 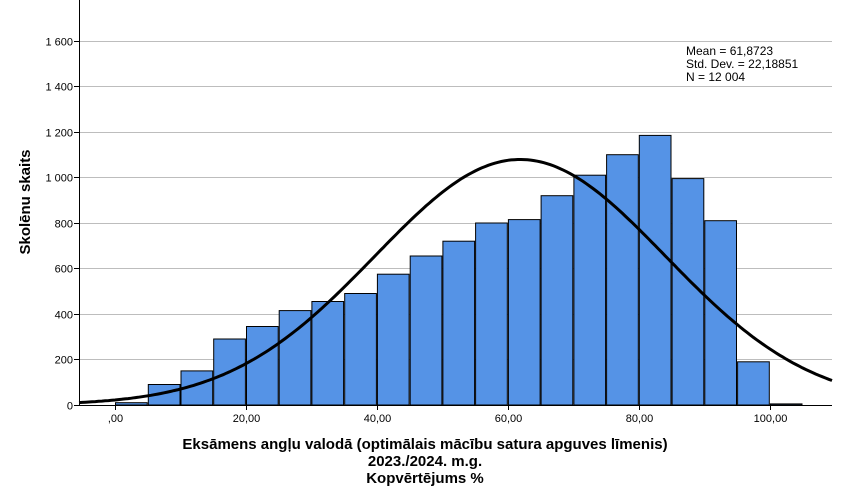 What do you see at coordinates (64, 361) in the screenshot?
I see `y-tick-label: 200` at bounding box center [64, 361].